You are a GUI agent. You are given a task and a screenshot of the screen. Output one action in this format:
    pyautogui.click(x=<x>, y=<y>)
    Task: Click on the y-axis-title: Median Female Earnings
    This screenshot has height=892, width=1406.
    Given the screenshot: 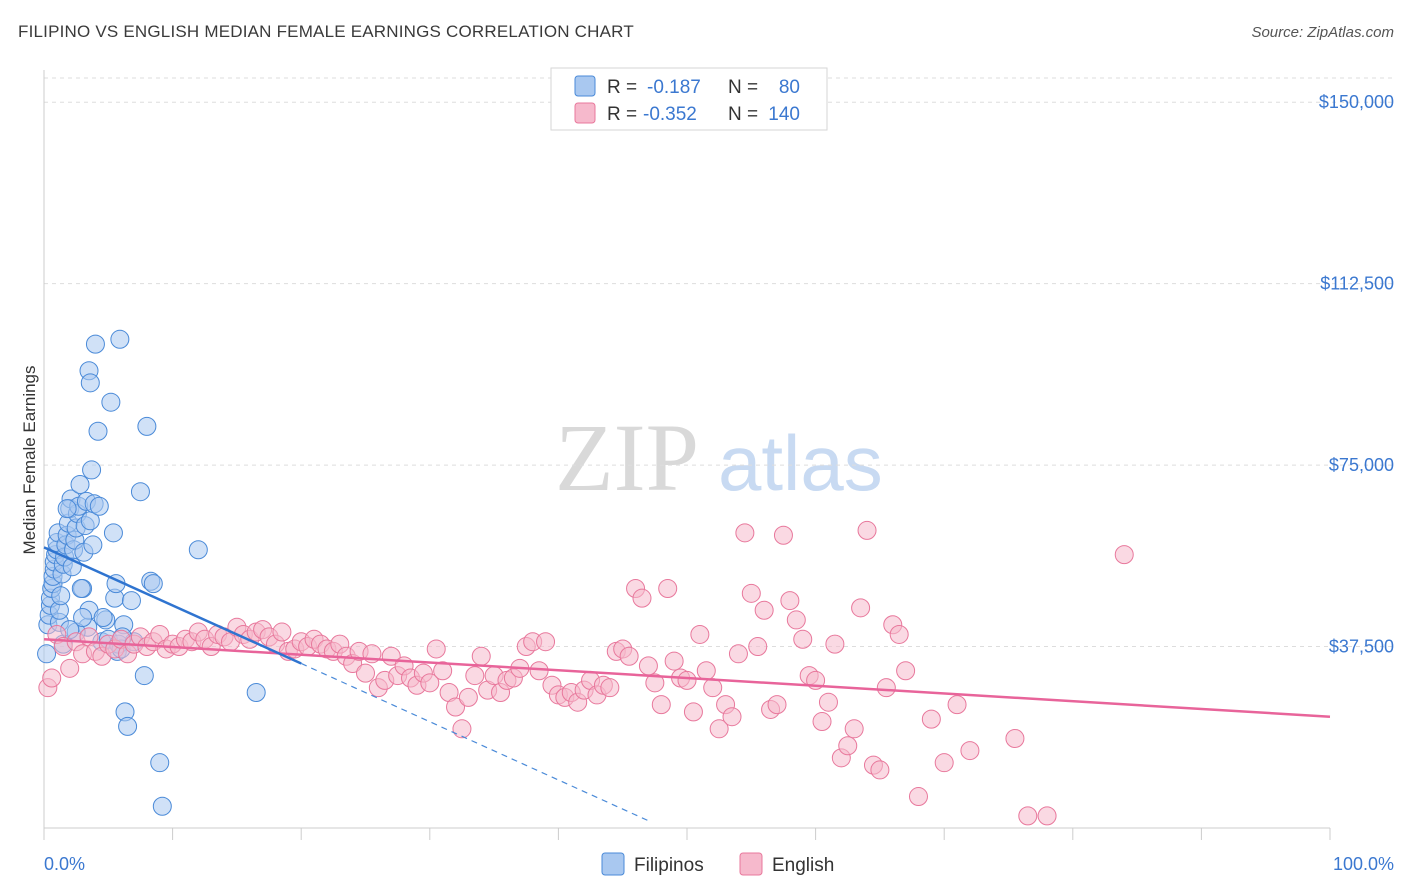 What is the action you would take?
    pyautogui.click(x=29, y=460)
    